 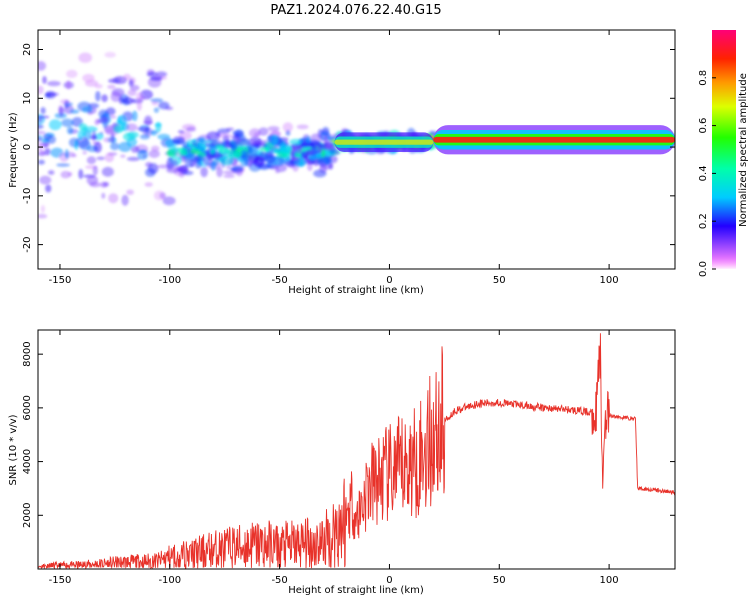 What do you see at coordinates (499, 580) in the screenshot?
I see `snr-xtick-label: 50` at bounding box center [499, 580].